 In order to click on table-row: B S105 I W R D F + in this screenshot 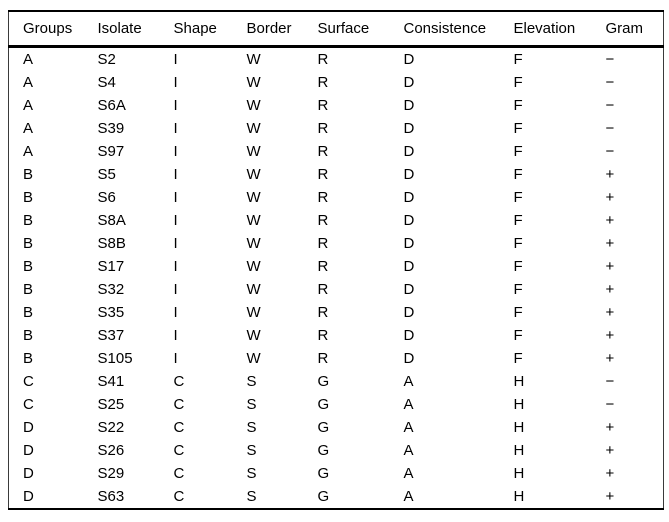, I will do `click(336, 358)`.